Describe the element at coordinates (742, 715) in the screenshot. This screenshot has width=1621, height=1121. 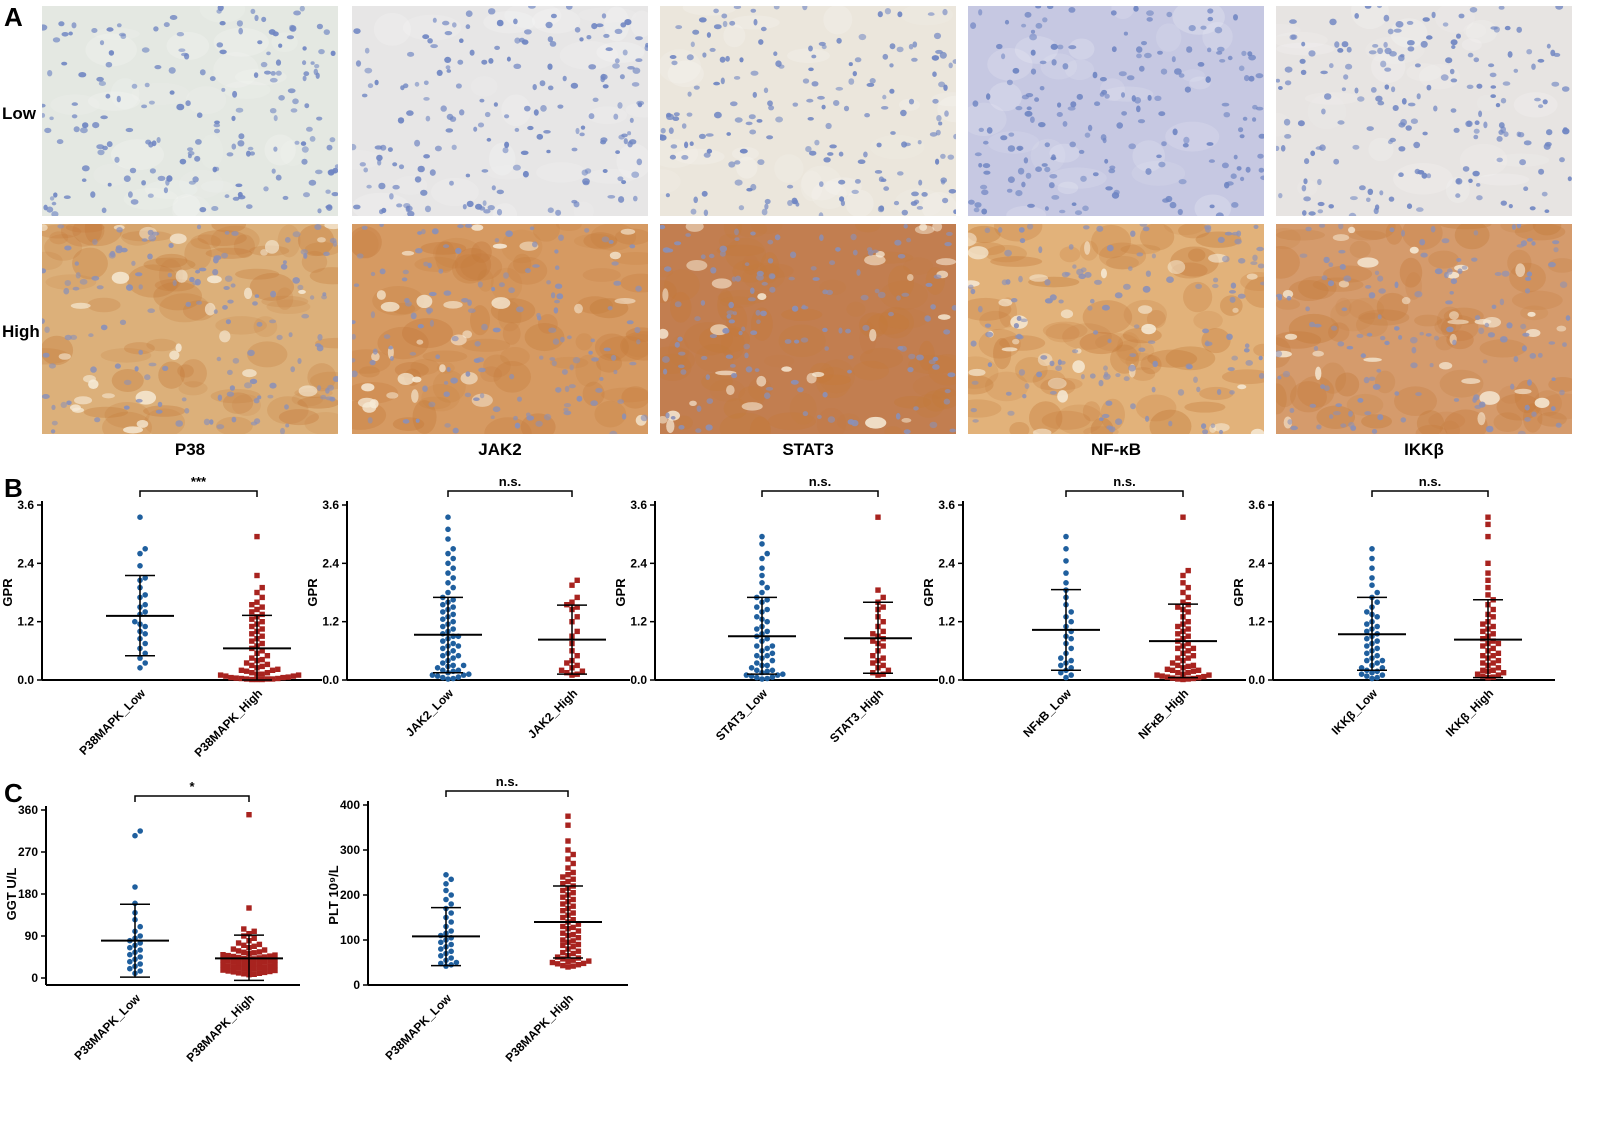
I see `x-tick-label: STAT3_Low` at that location.